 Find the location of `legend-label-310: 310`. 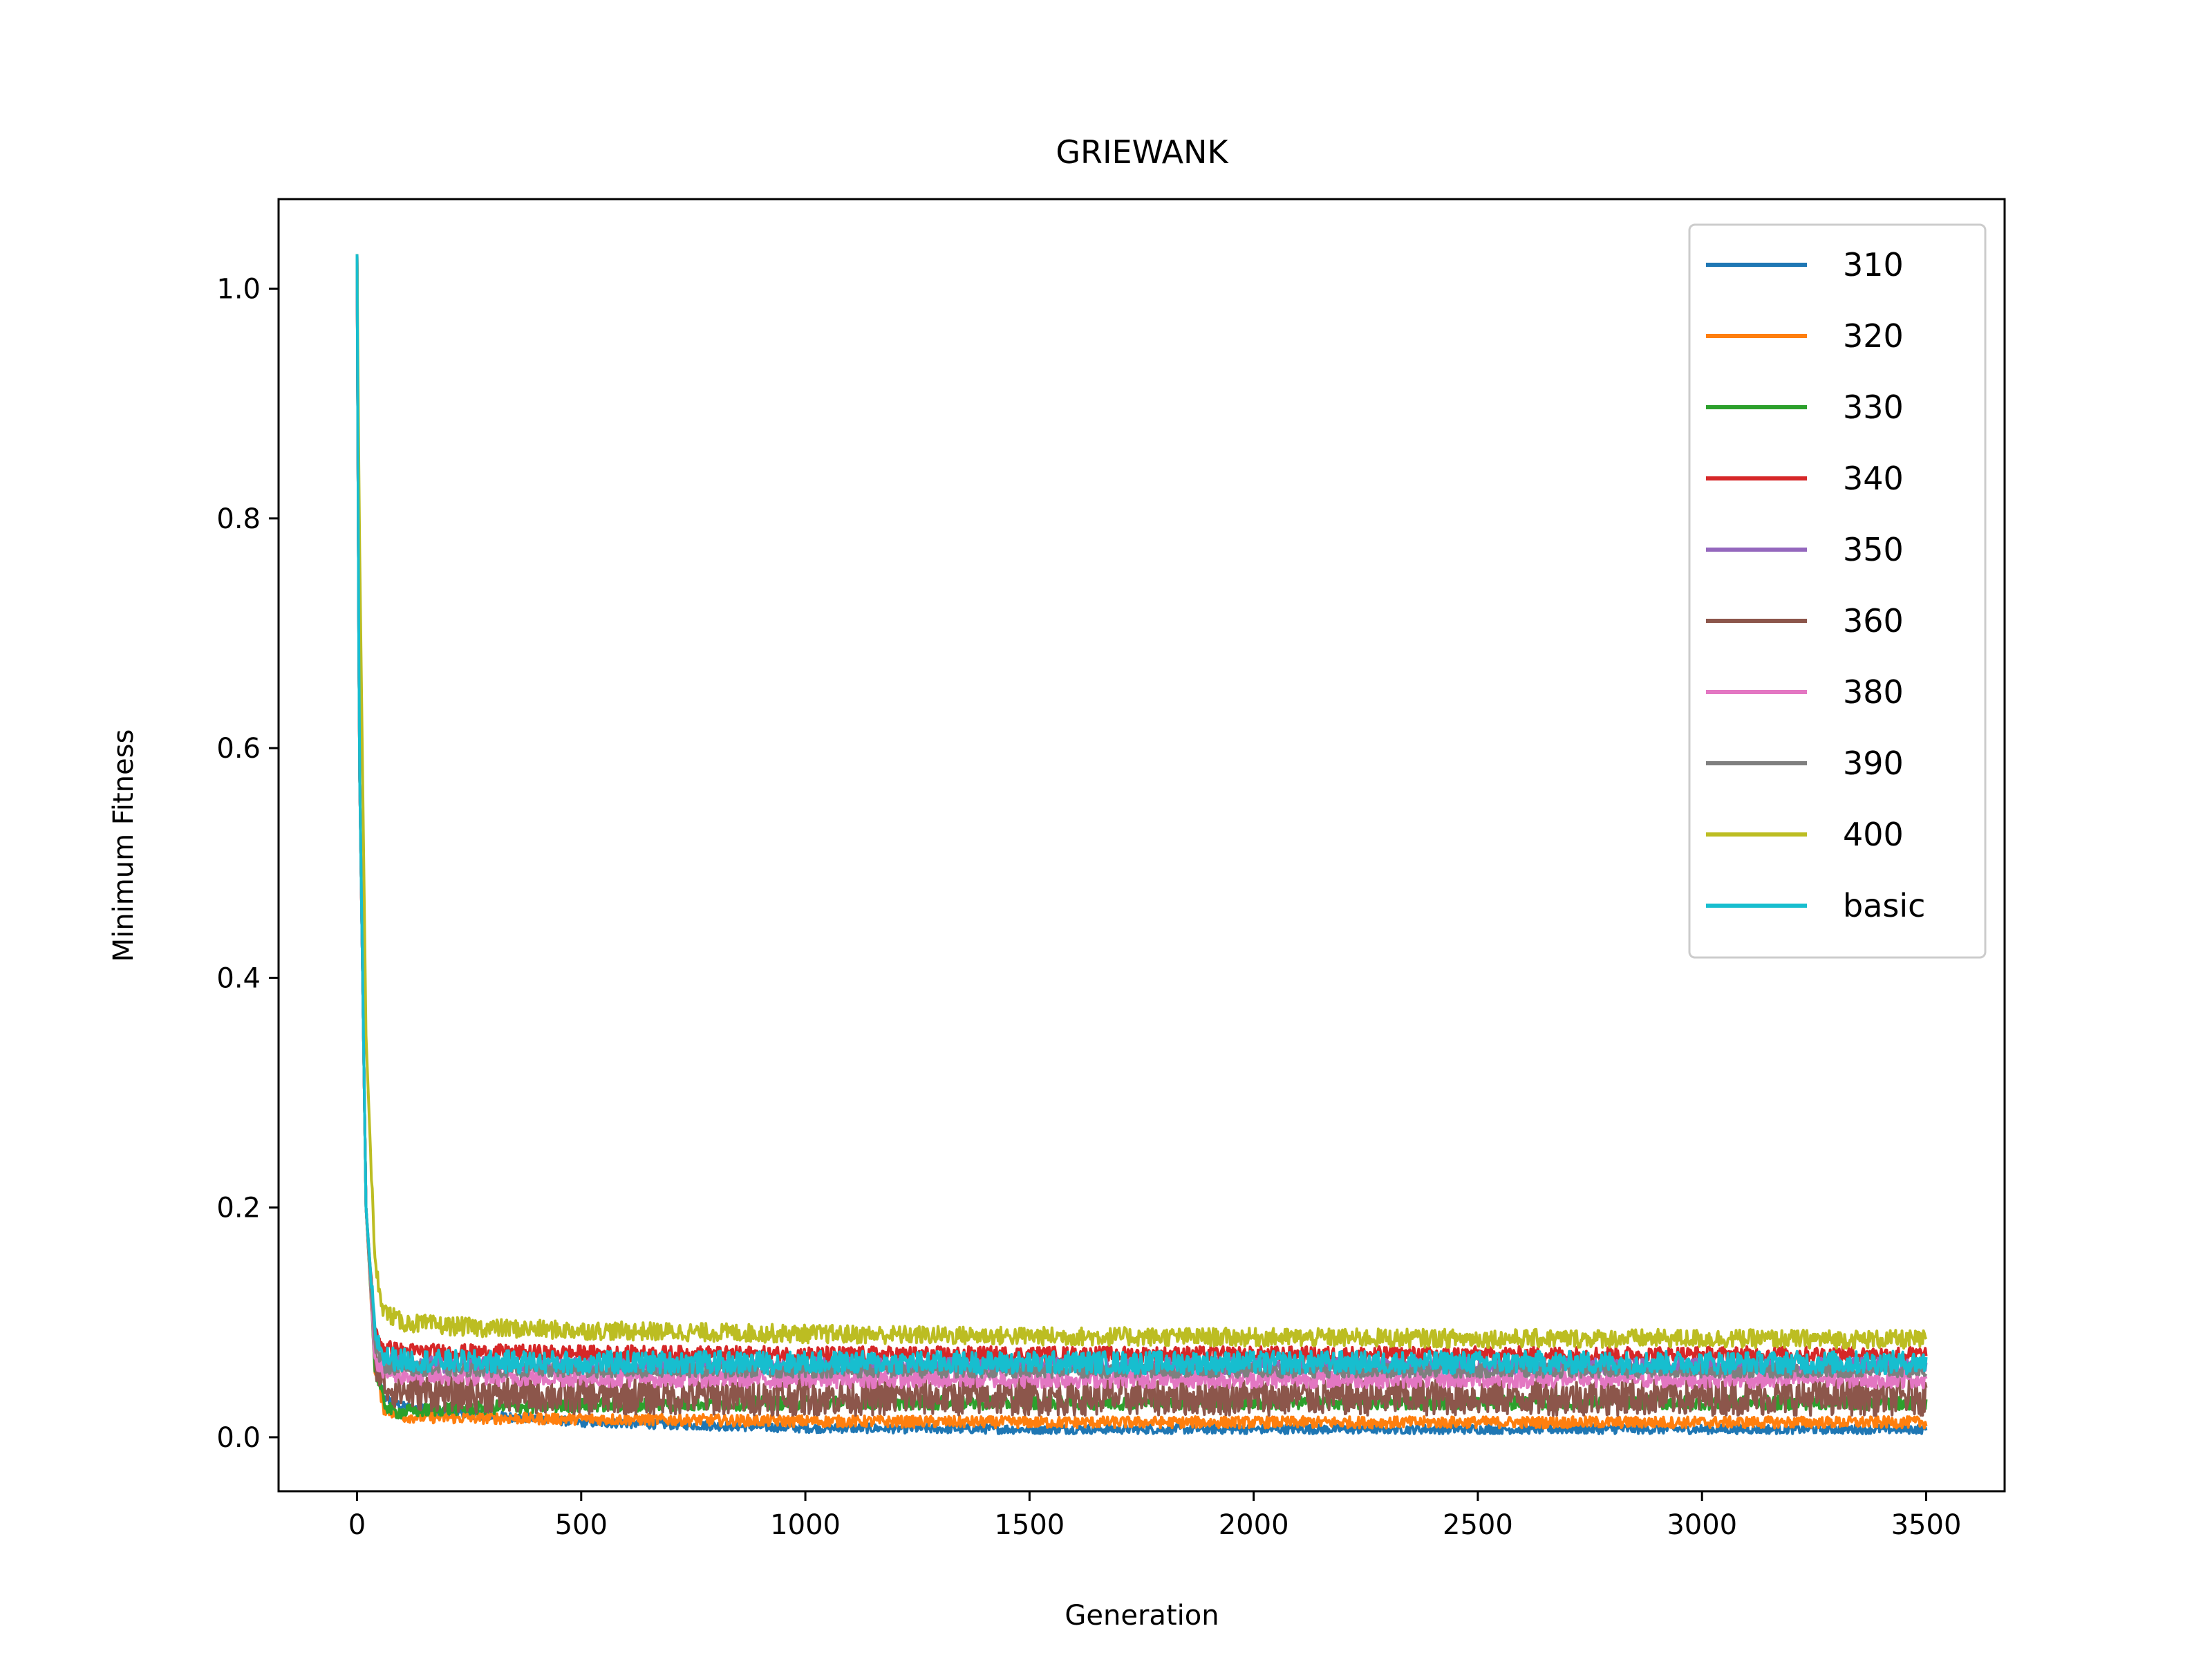

legend-label-310: 310 is located at coordinates (1873, 265).